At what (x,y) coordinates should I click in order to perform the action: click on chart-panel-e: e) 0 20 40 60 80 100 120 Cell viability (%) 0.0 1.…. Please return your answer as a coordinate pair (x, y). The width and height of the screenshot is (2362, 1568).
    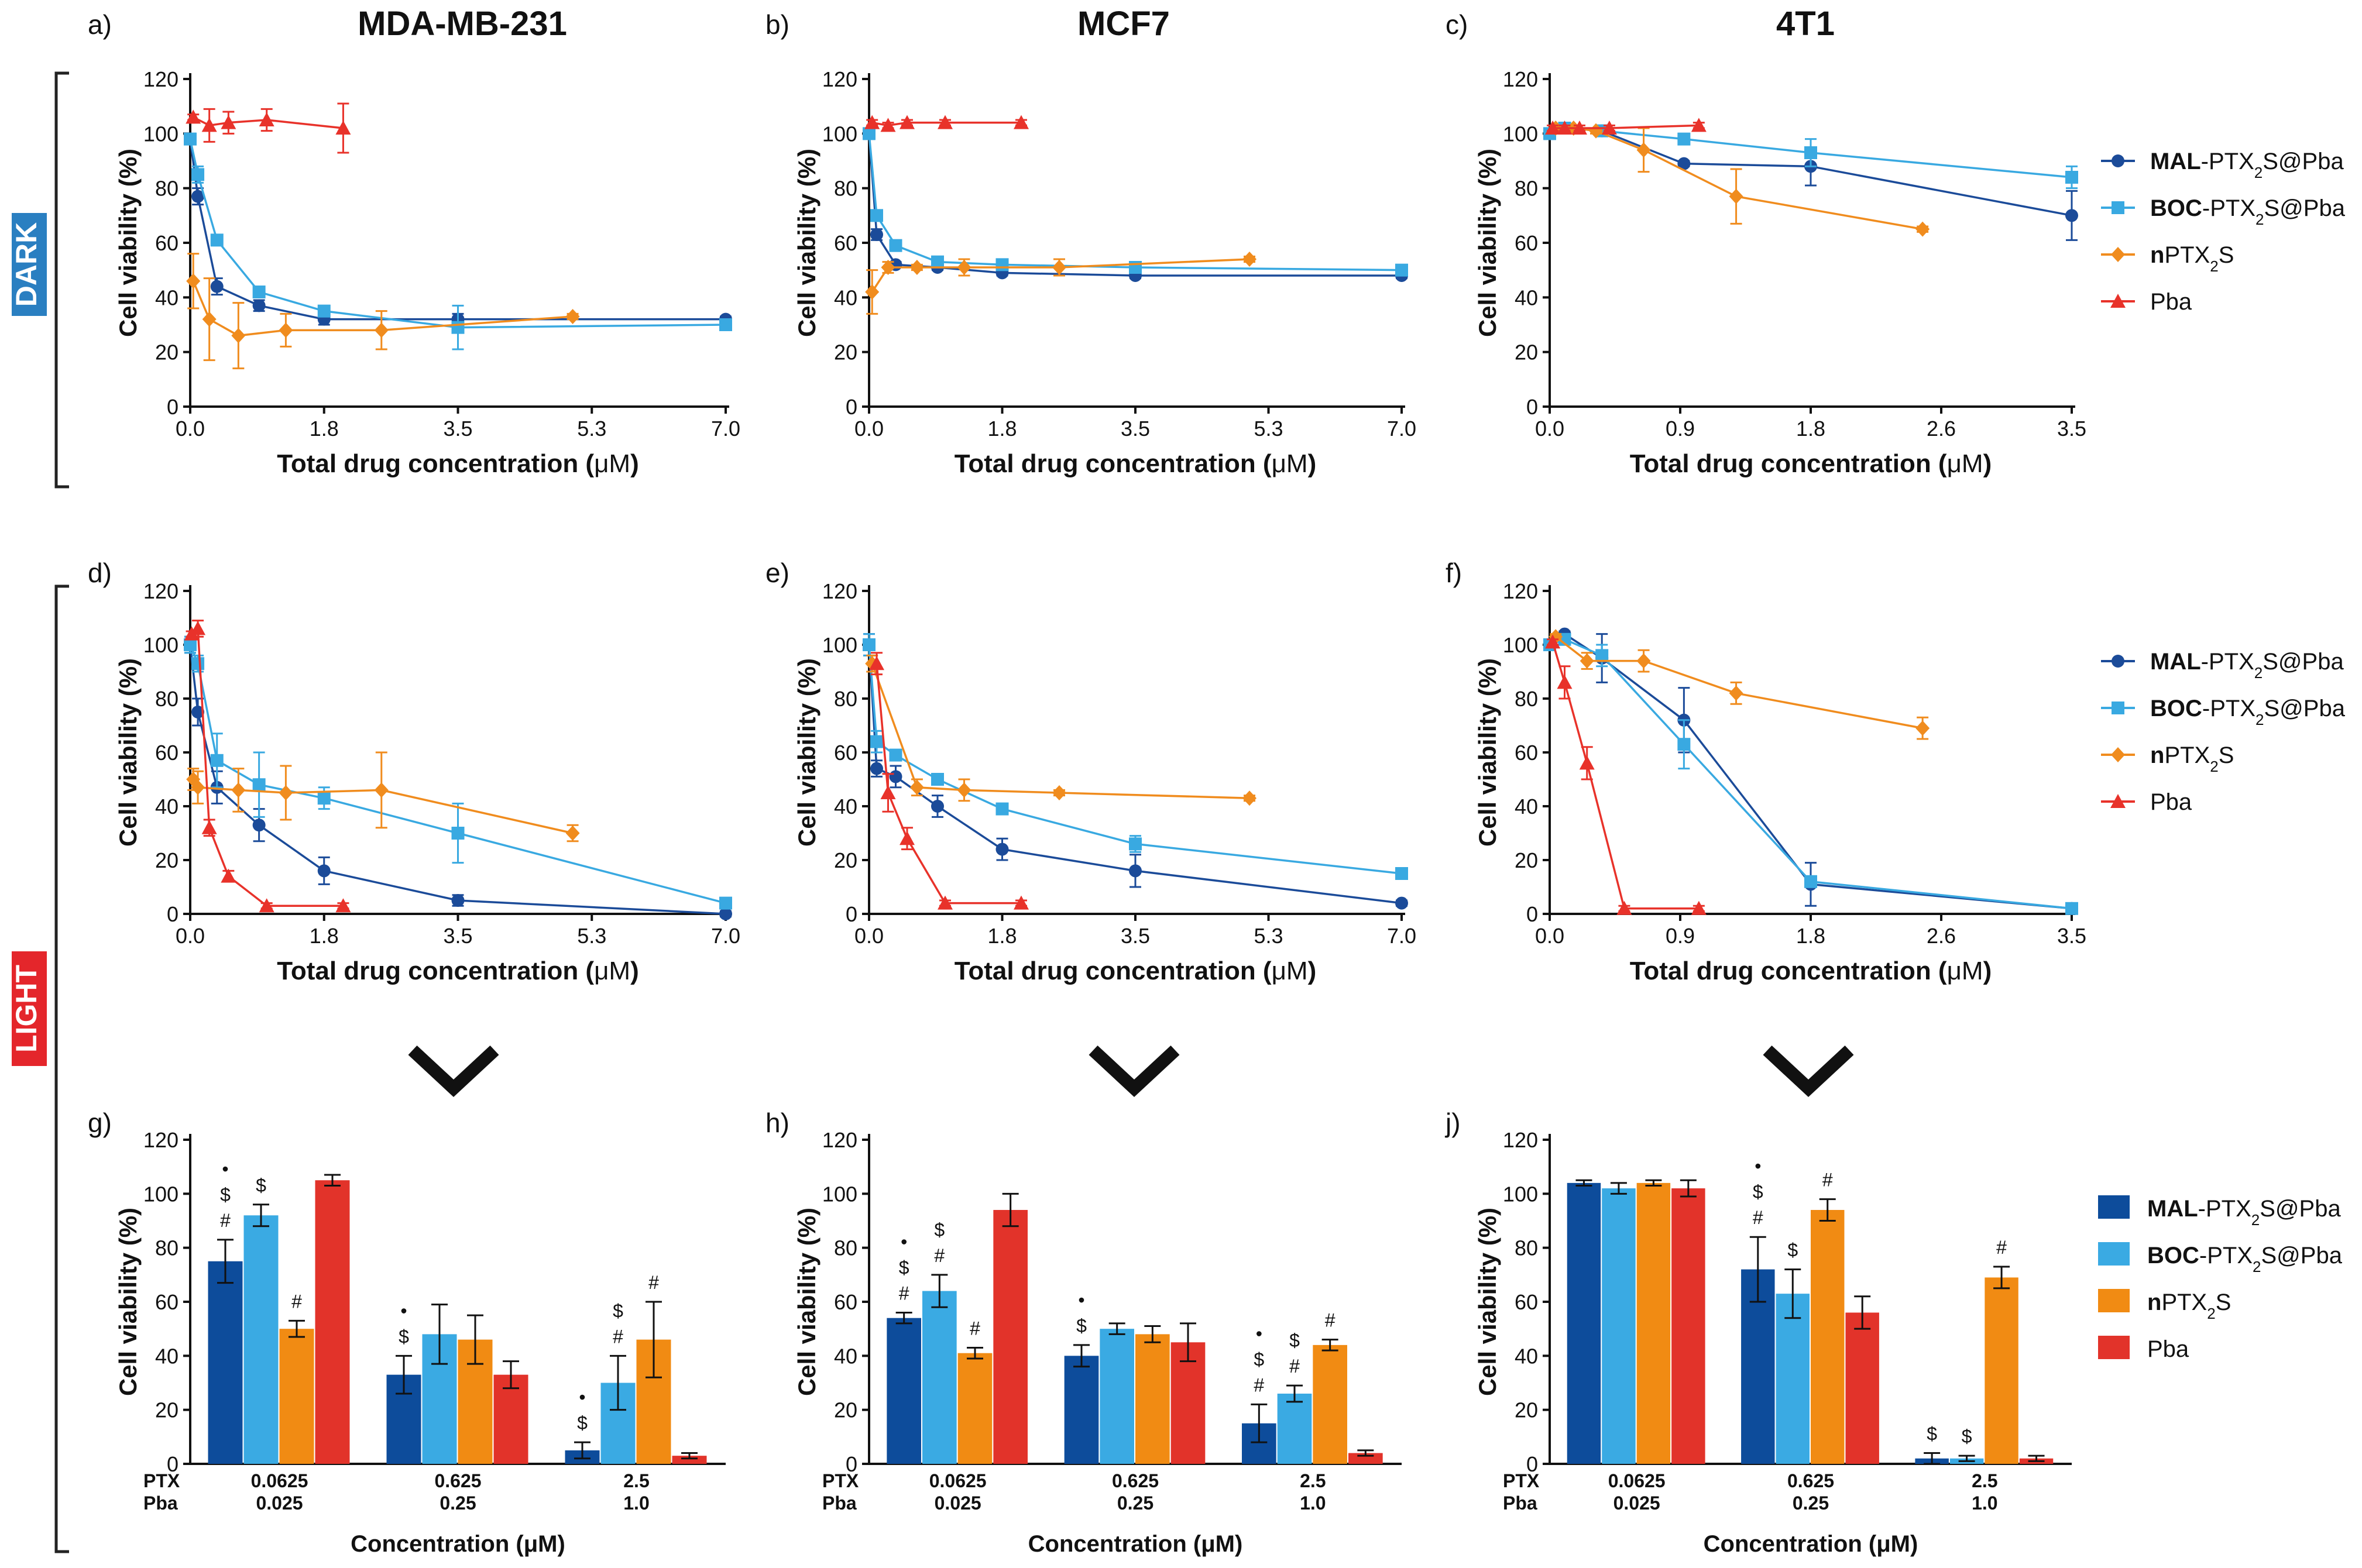
    Looking at the image, I should click on (1090, 771).